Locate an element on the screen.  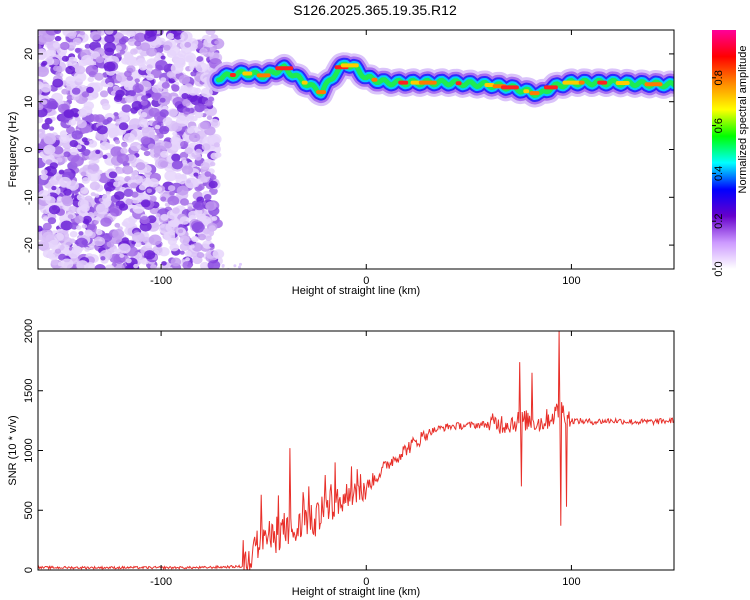
y-tick-label: 2000 is located at coordinates (29, 331).